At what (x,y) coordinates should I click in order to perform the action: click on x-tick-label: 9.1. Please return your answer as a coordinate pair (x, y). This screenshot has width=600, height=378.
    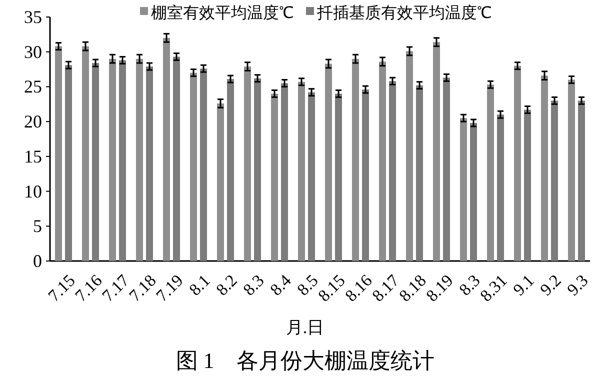
    Looking at the image, I should click on (523, 285).